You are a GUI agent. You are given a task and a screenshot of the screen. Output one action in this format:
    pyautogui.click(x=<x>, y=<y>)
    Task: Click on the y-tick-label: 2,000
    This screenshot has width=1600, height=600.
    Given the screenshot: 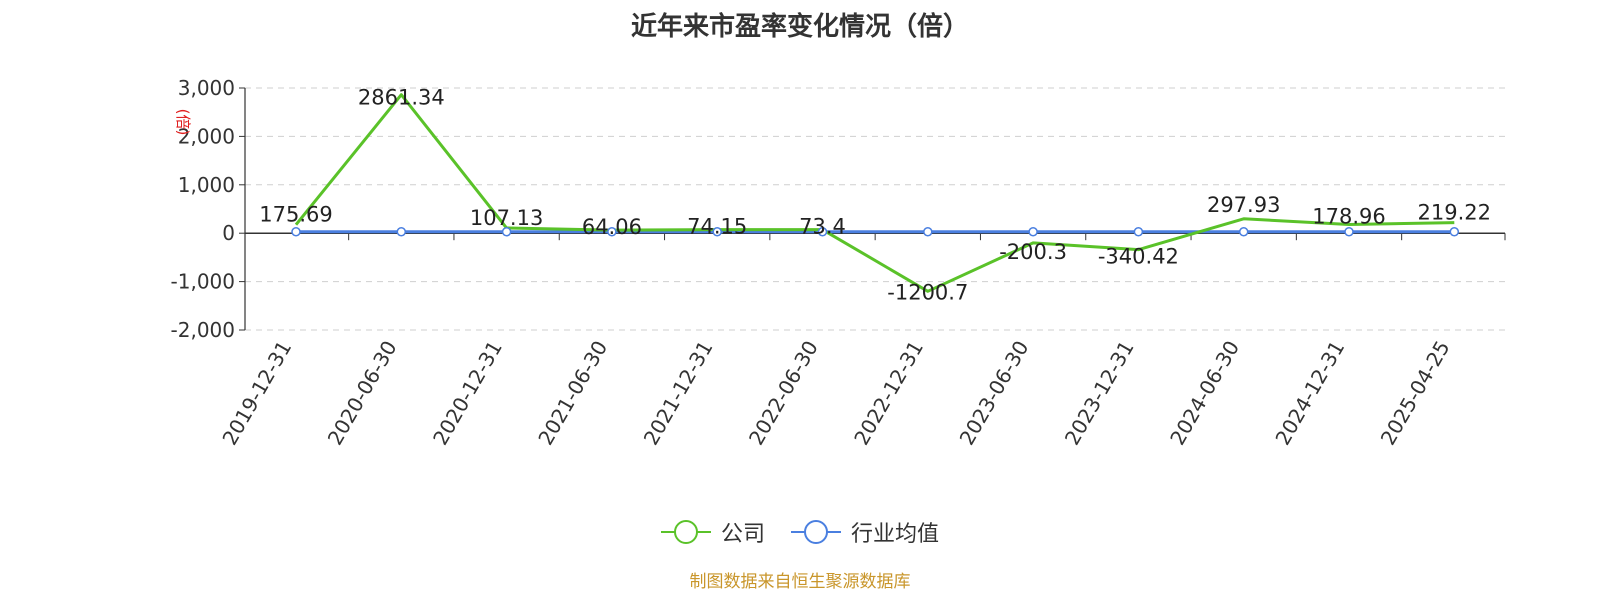 What is the action you would take?
    pyautogui.click(x=206, y=136)
    